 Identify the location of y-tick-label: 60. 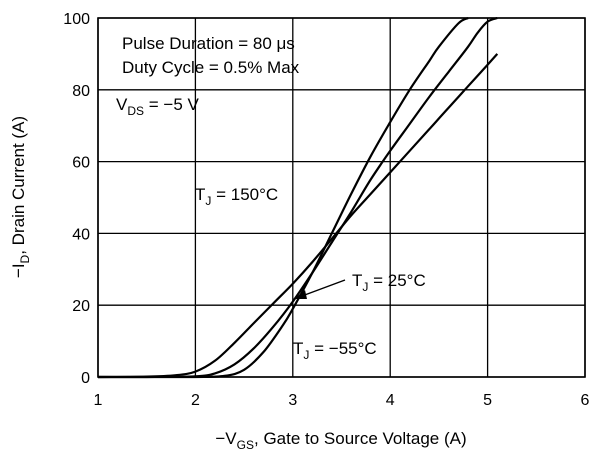
(81, 163).